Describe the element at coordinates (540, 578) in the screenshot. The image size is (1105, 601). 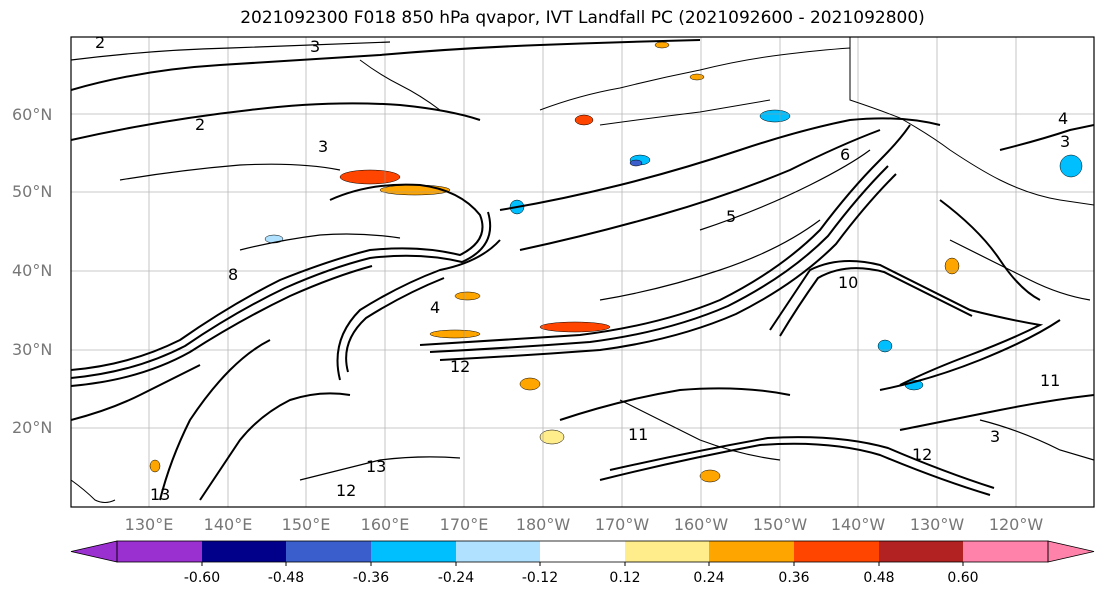
I see `colorbar-tick: -0.12` at that location.